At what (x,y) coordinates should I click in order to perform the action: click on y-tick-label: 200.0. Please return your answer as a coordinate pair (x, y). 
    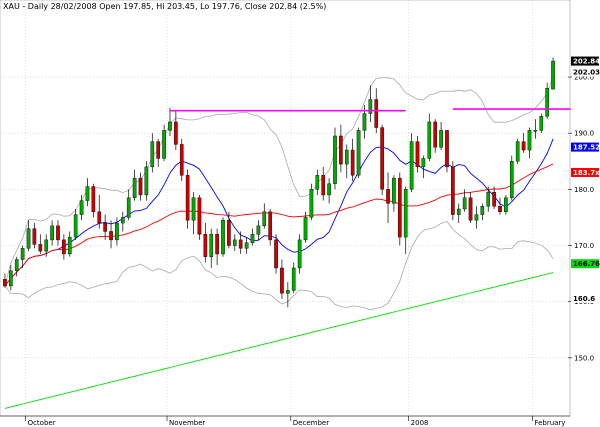
    Looking at the image, I should click on (584, 78).